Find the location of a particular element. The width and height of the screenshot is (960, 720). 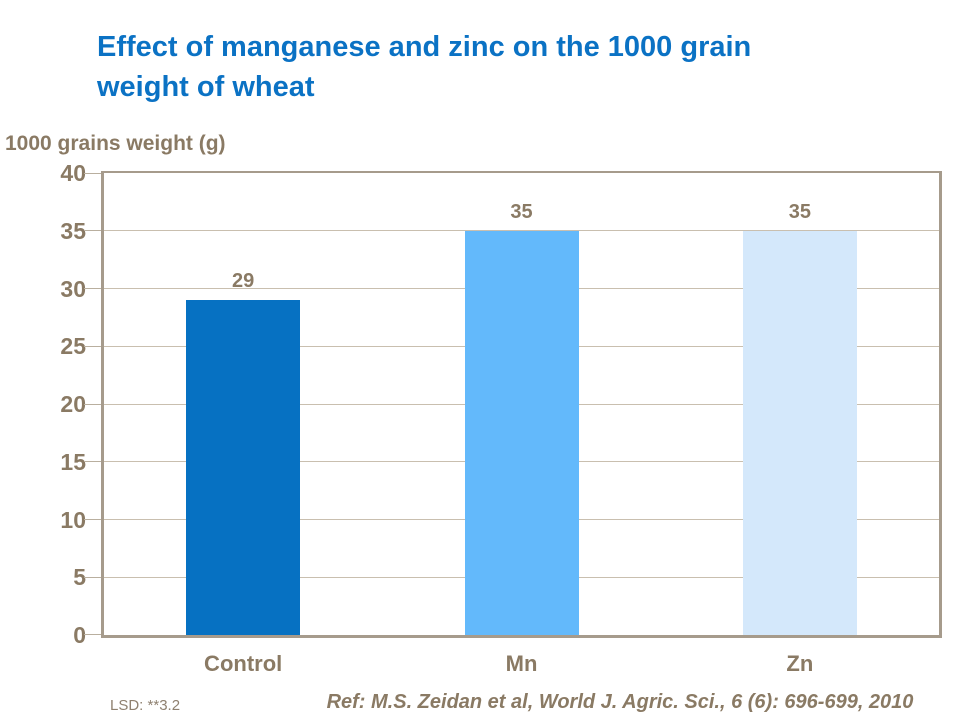

y-tick-label-5: 5 is located at coordinates (79, 577).